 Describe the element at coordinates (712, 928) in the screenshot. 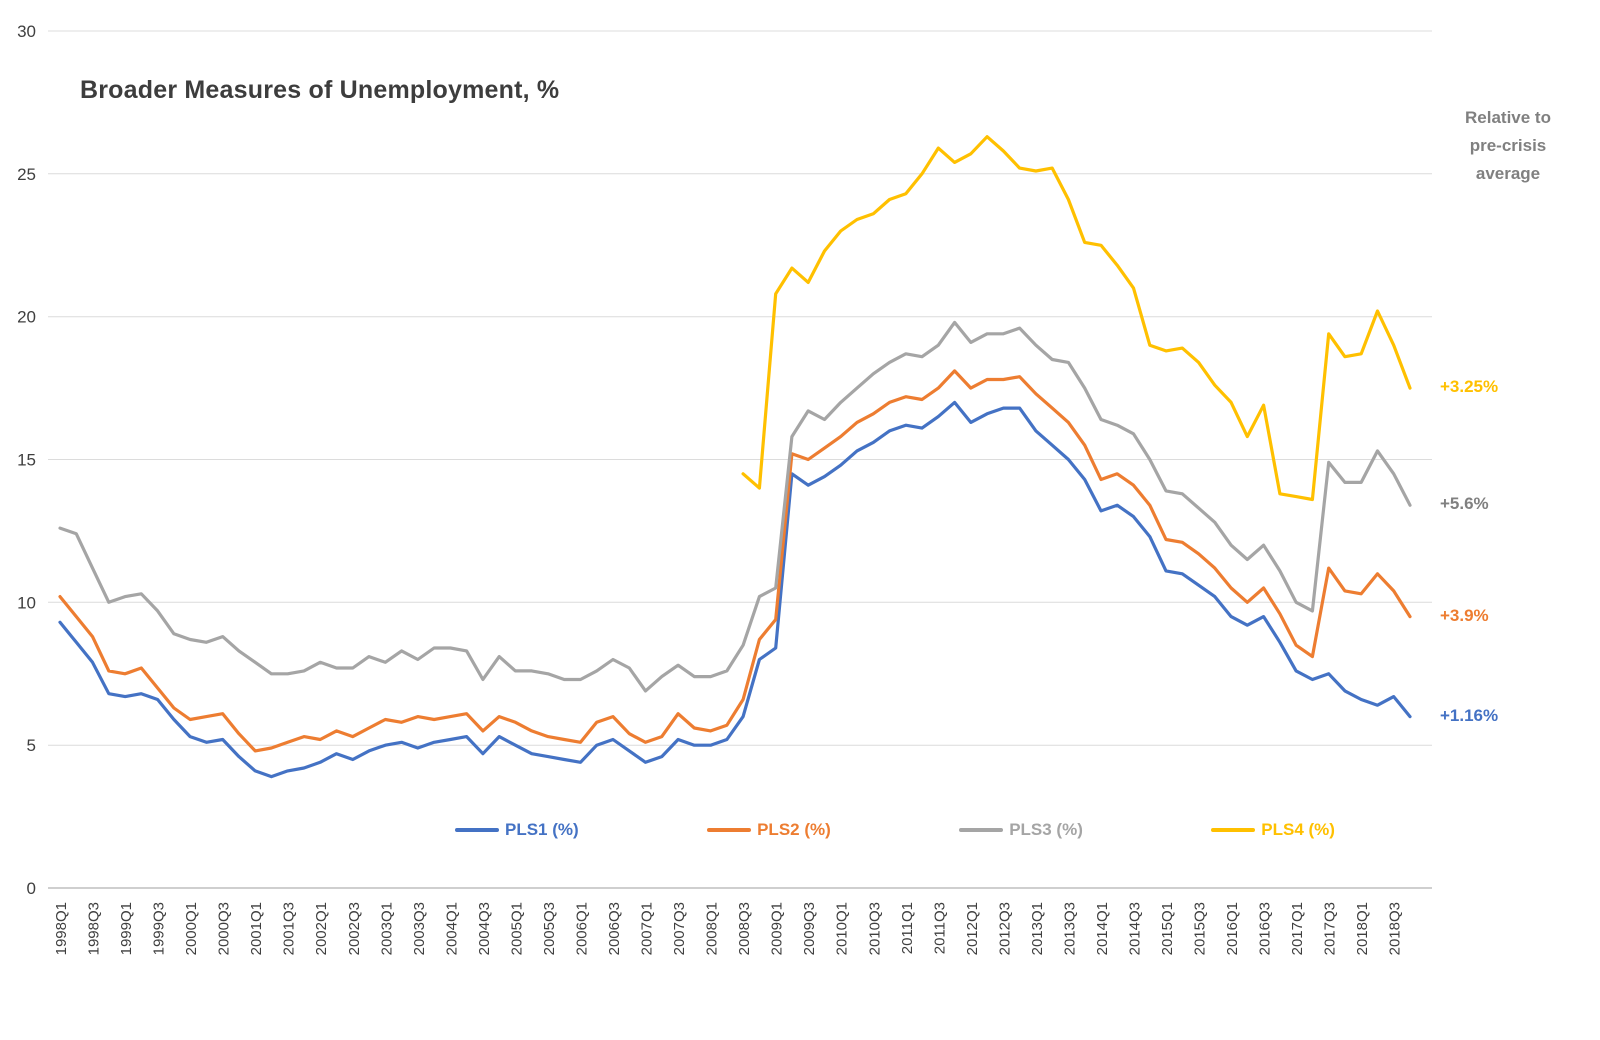

I see `svg-text: 2008Q1` at that location.